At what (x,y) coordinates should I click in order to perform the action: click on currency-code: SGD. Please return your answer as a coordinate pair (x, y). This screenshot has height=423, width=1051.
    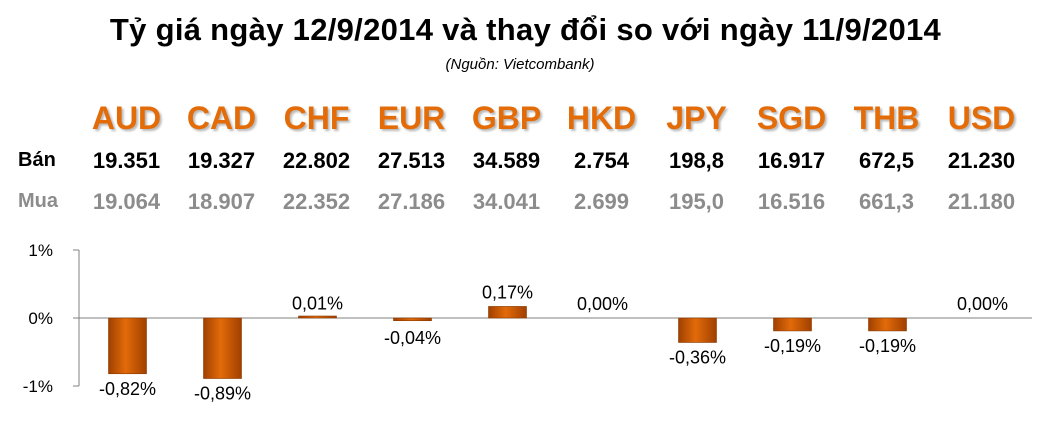
    Looking at the image, I should click on (791, 118).